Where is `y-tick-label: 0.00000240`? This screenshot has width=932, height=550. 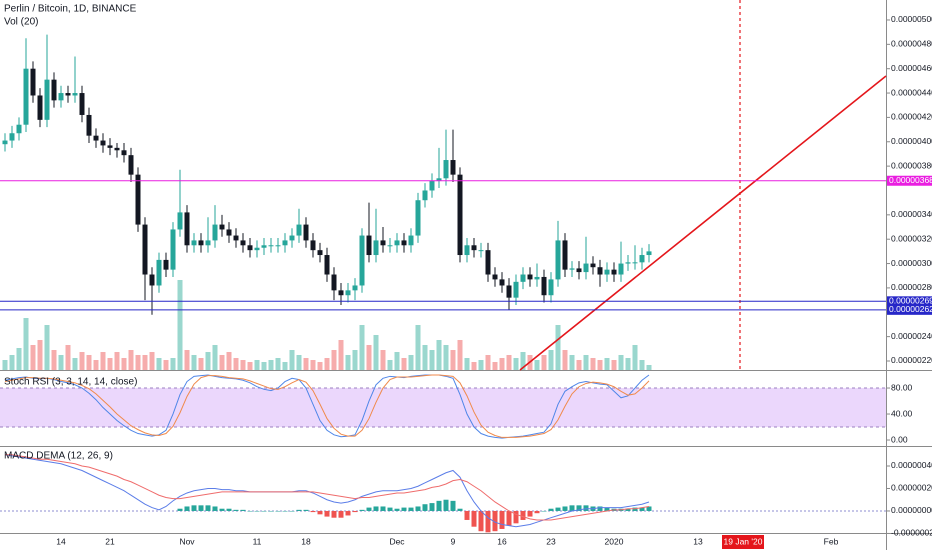
y-tick-label: 0.00000240 is located at coordinates (911, 336).